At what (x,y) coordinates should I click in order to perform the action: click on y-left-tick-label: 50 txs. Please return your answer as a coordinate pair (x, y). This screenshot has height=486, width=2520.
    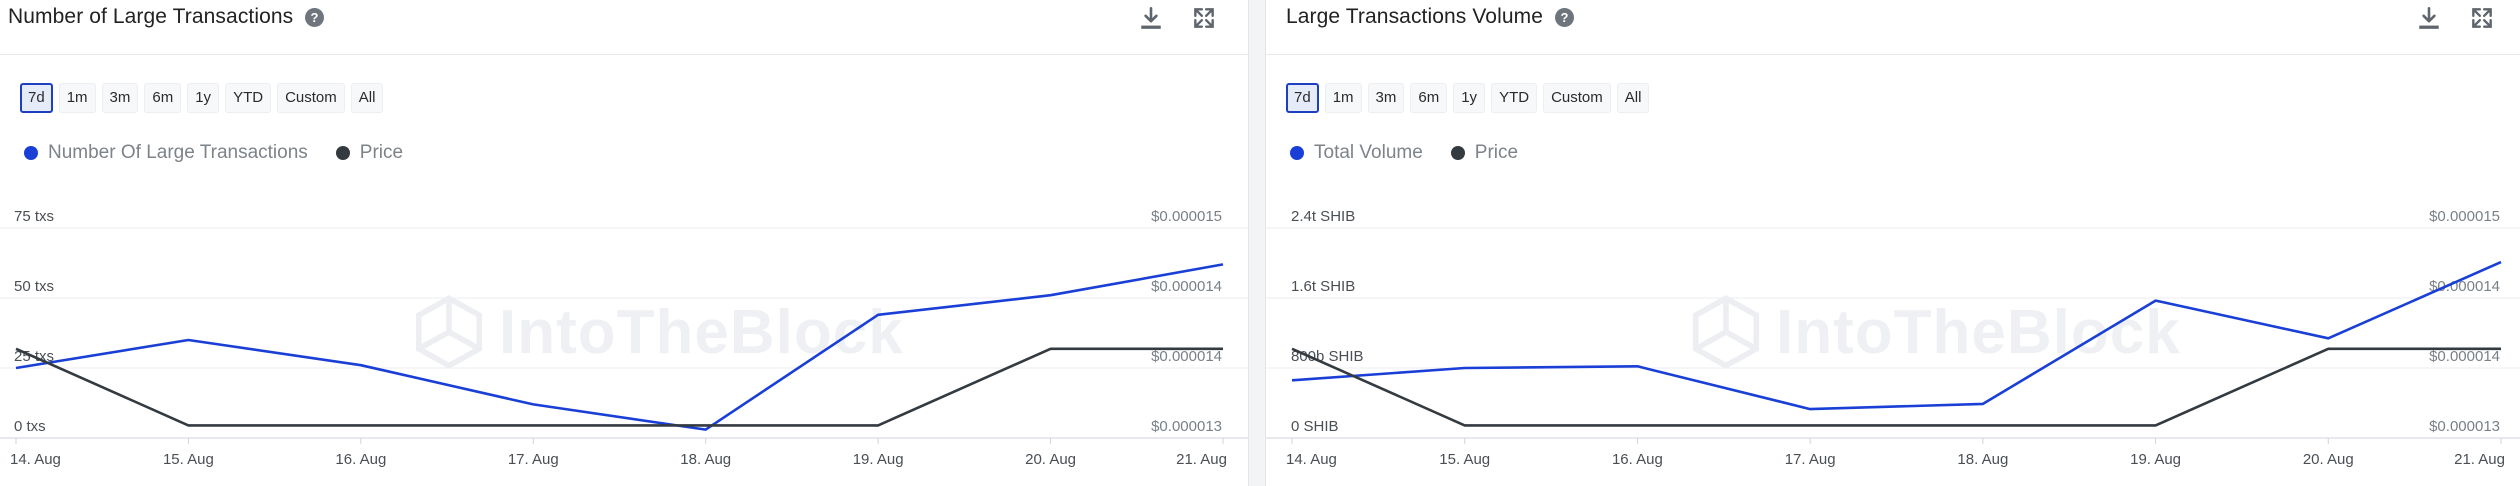
    Looking at the image, I should click on (34, 286).